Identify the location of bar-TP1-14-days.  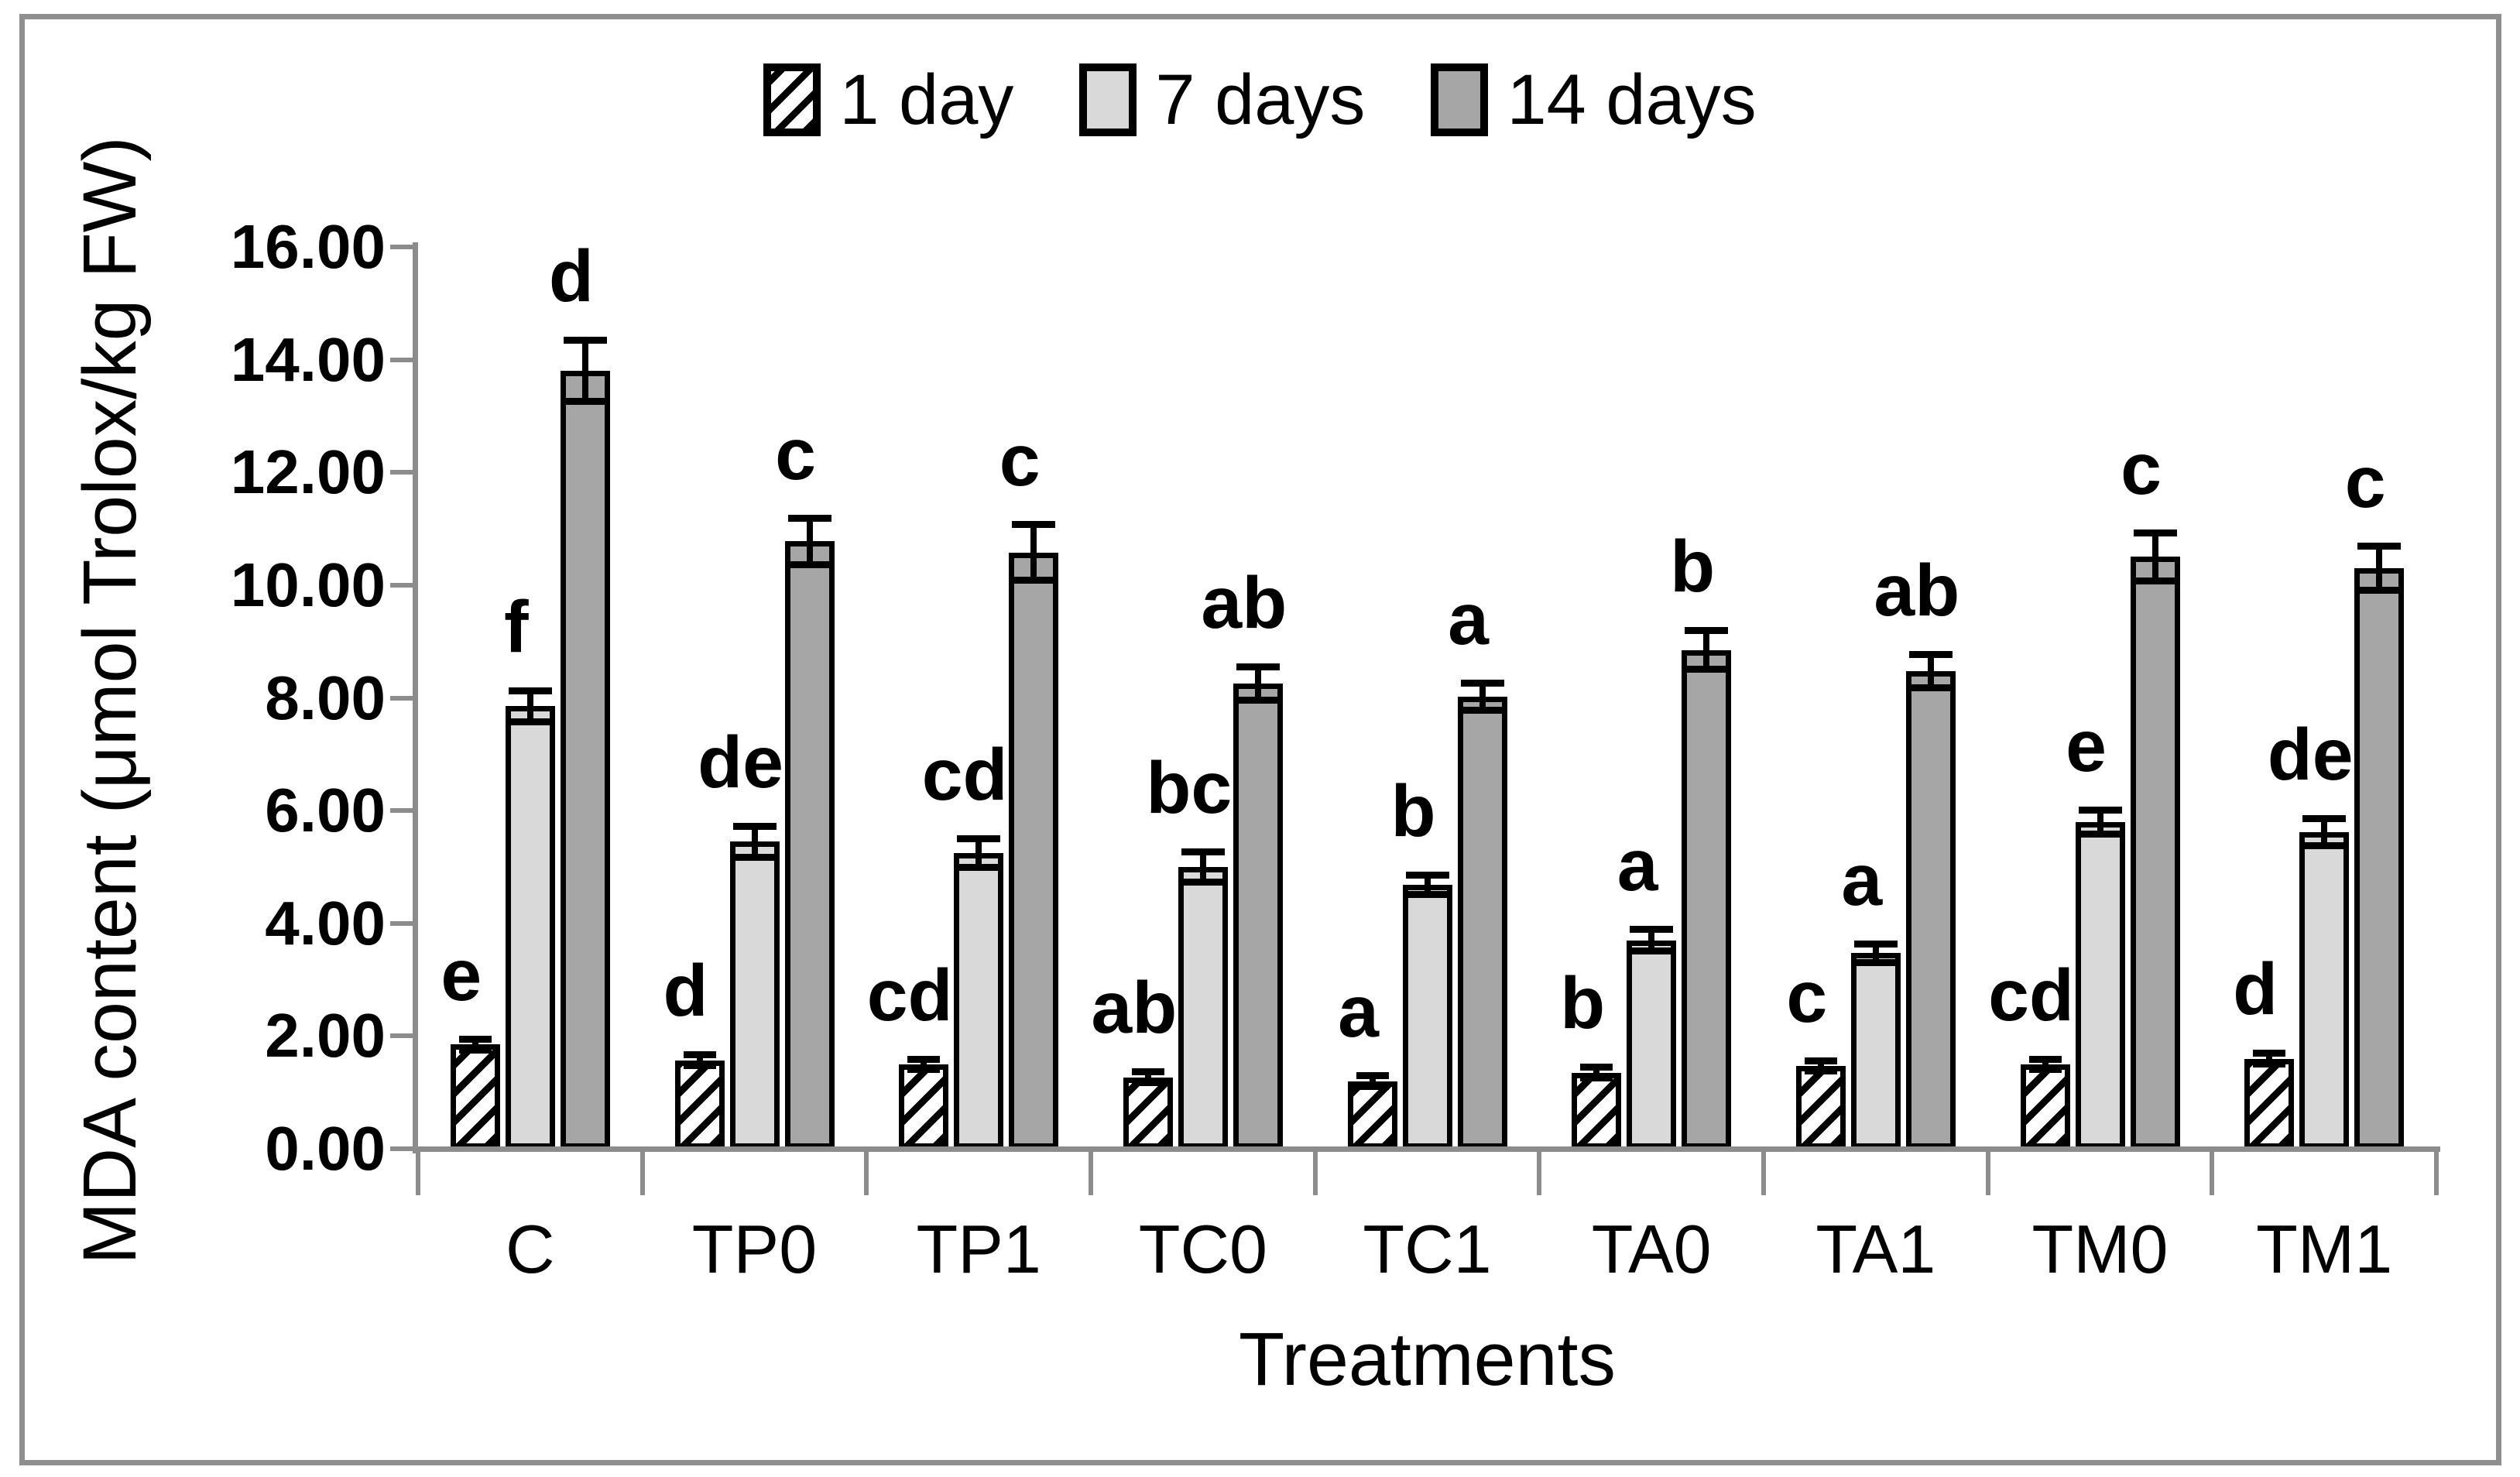
(1034, 850).